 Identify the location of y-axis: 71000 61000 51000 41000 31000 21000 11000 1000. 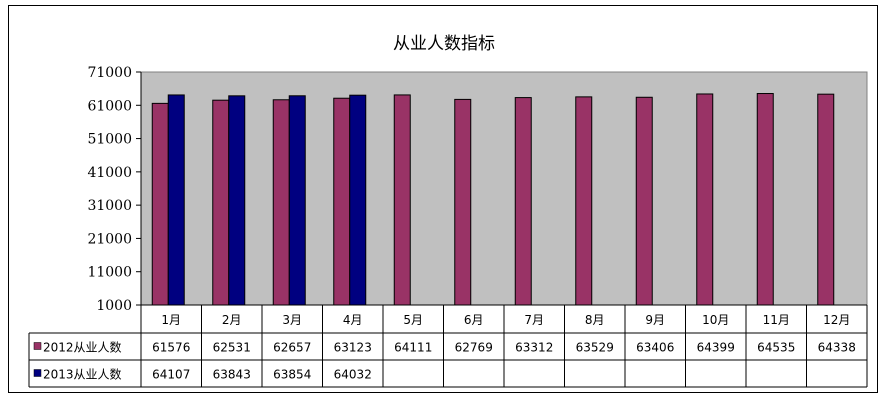
(114, 189).